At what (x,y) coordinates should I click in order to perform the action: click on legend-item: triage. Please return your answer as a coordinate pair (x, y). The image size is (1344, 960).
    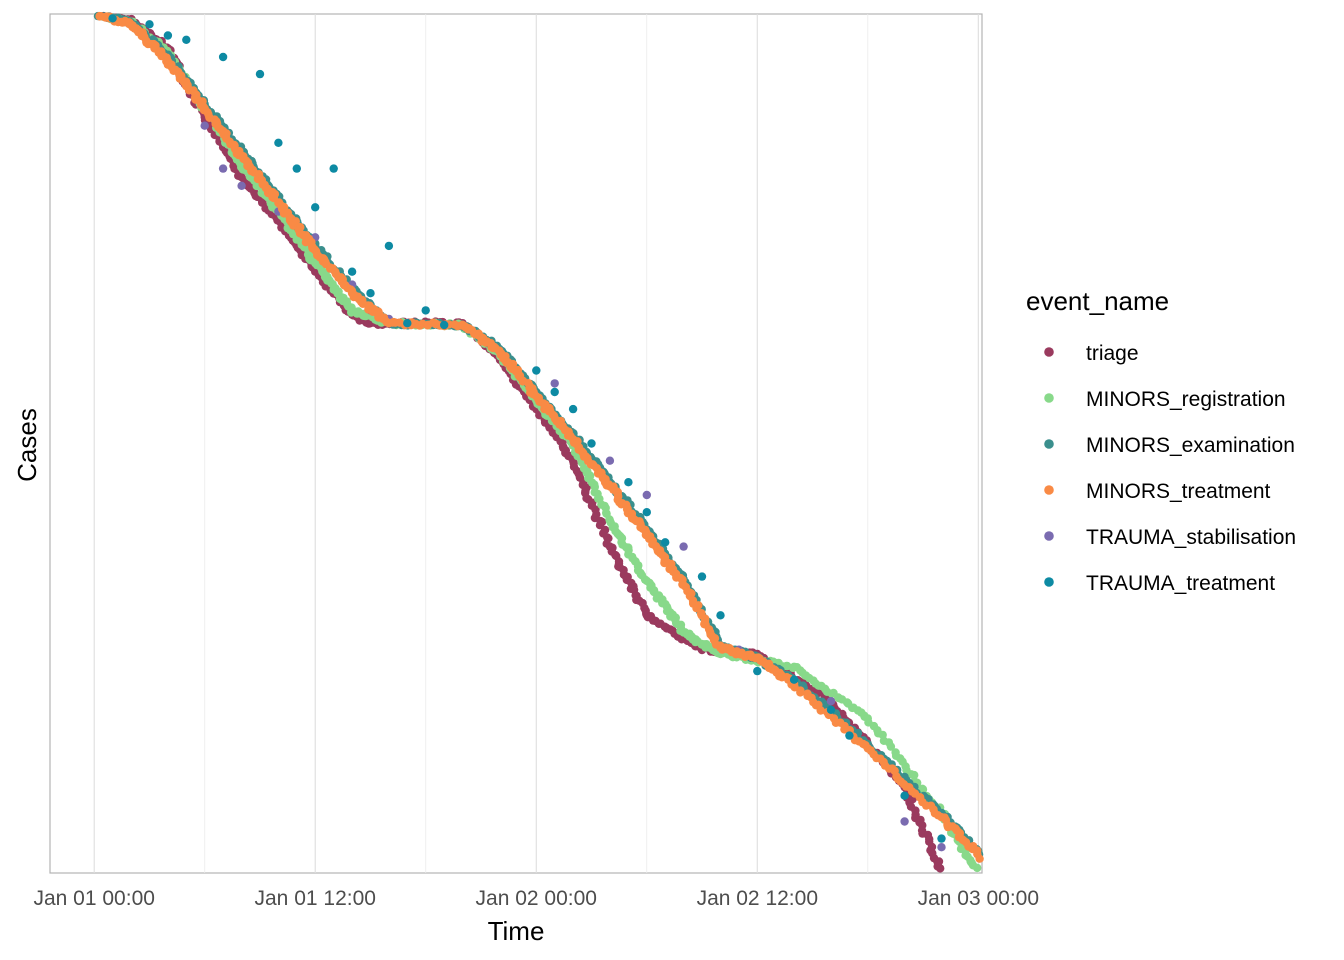
    Looking at the image, I should click on (1091, 353).